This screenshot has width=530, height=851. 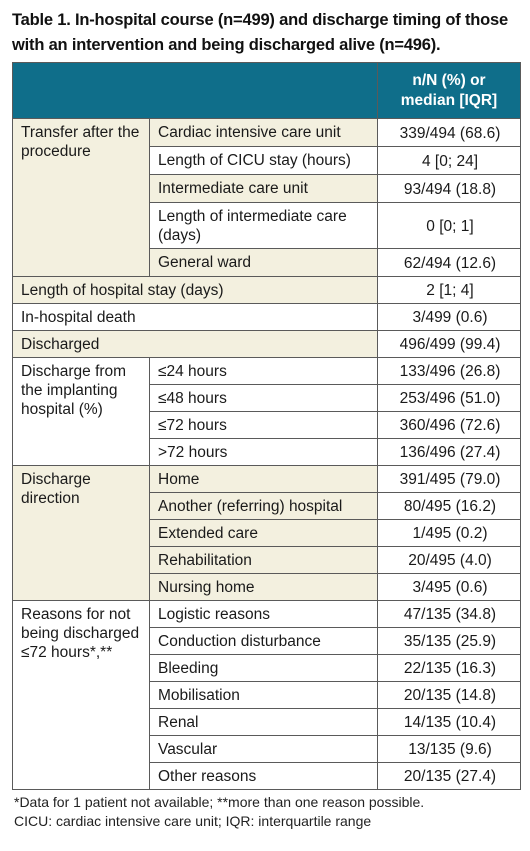 I want to click on row-value: 20/135 (27.4), so click(x=449, y=776).